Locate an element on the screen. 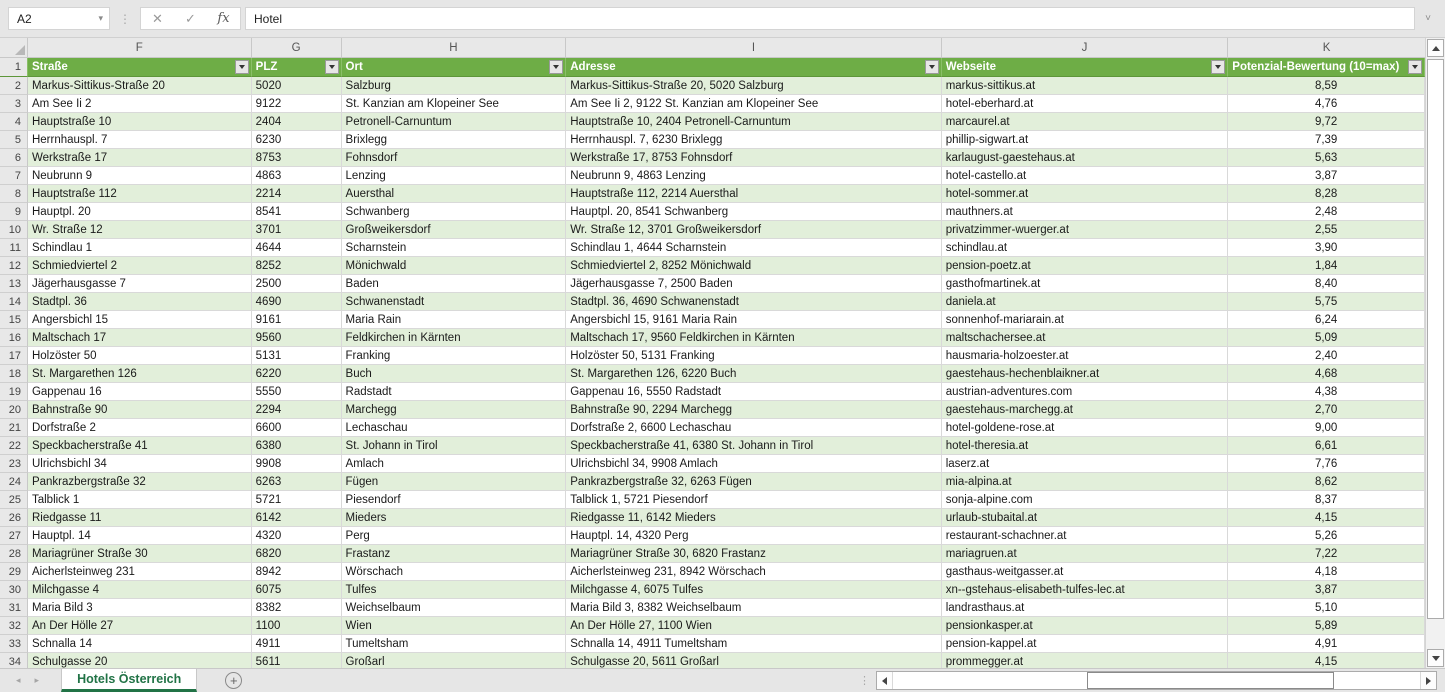 The width and height of the screenshot is (1445, 692). cell-potenzial: 5,63 is located at coordinates (1326, 158).